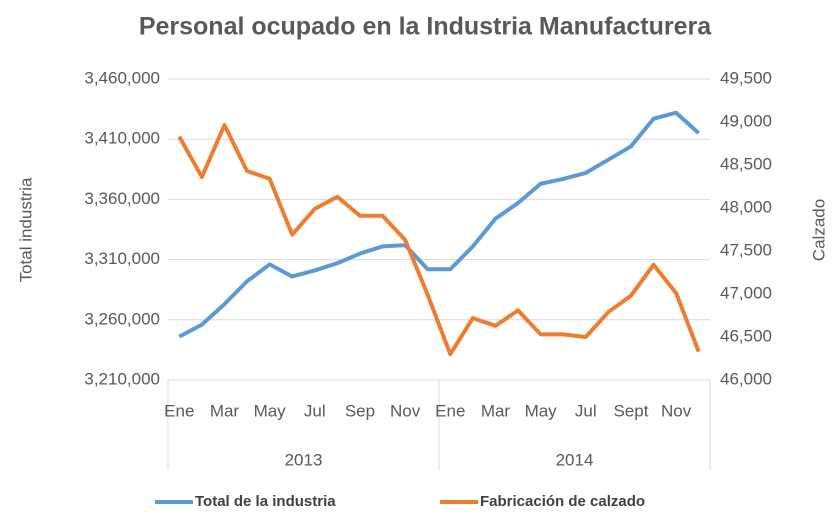 This screenshot has width=834, height=518. Describe the element at coordinates (122, 318) in the screenshot. I see `y-tick-label: 3,260,000` at that location.